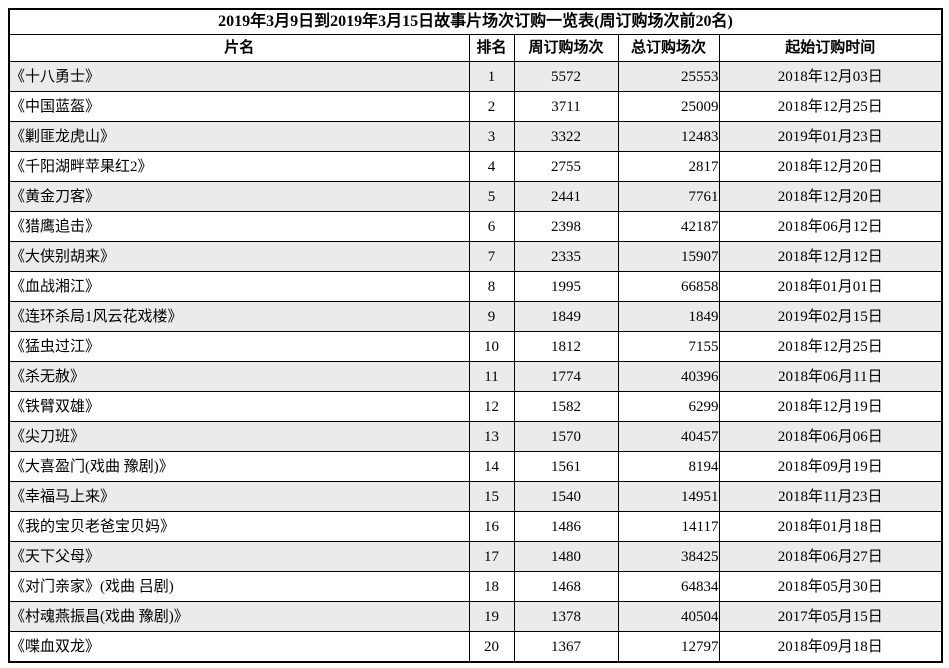  Describe the element at coordinates (491, 647) in the screenshot. I see `rank-cell: 20` at that location.